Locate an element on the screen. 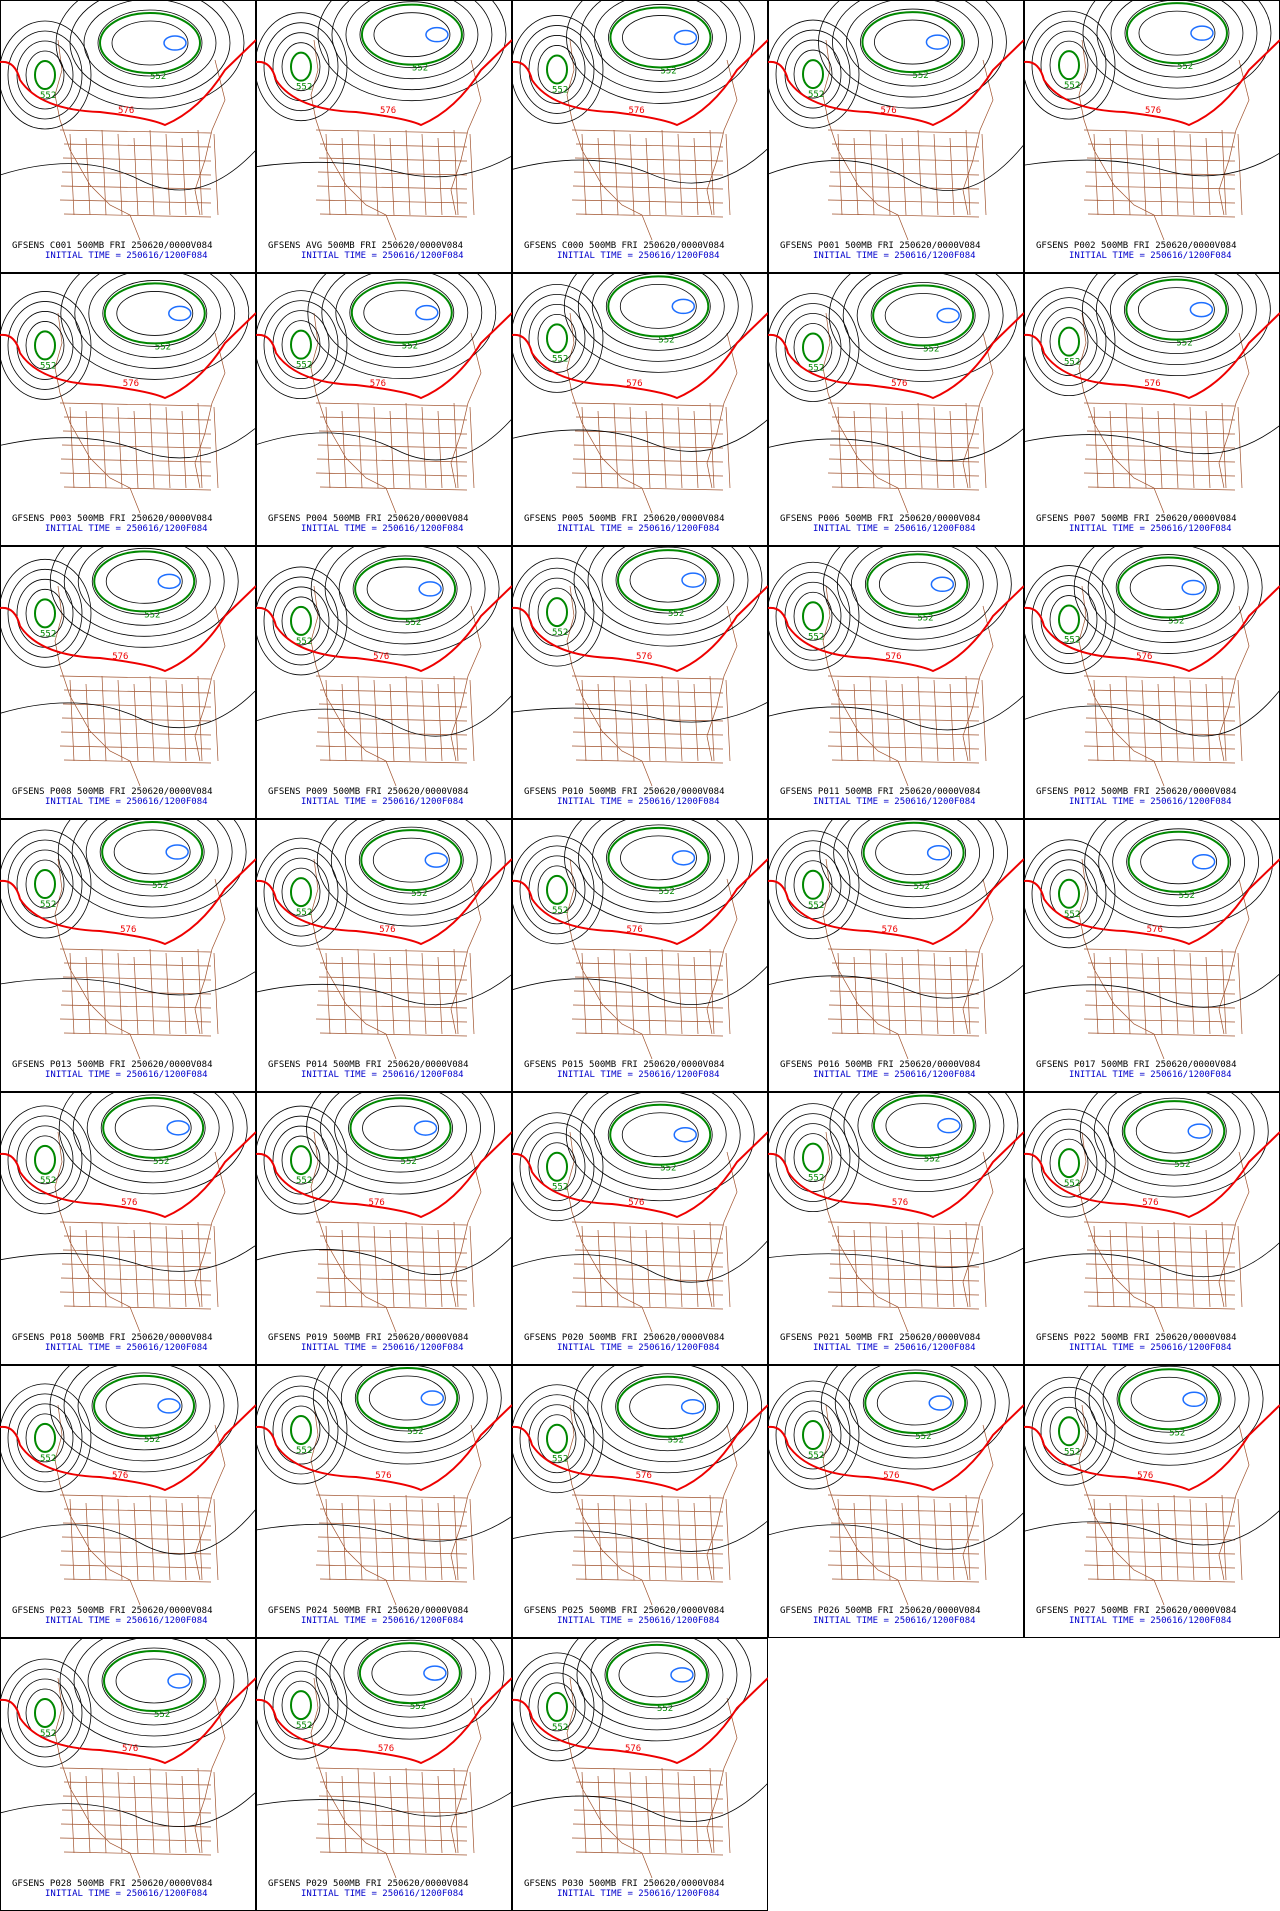 The width and height of the screenshot is (1280, 1911). run-title: GFSENS P018 500MB FRI 250620/0000V084 is located at coordinates (112, 1338).